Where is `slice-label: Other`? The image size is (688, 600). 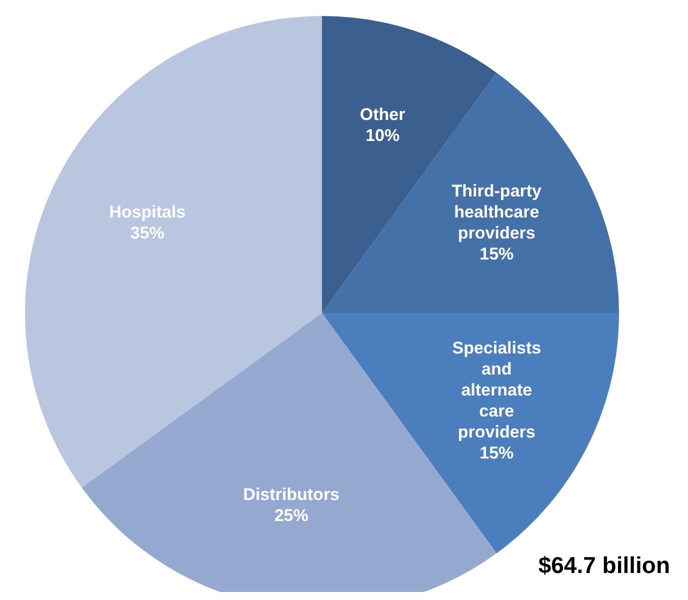 slice-label: Other is located at coordinates (383, 115).